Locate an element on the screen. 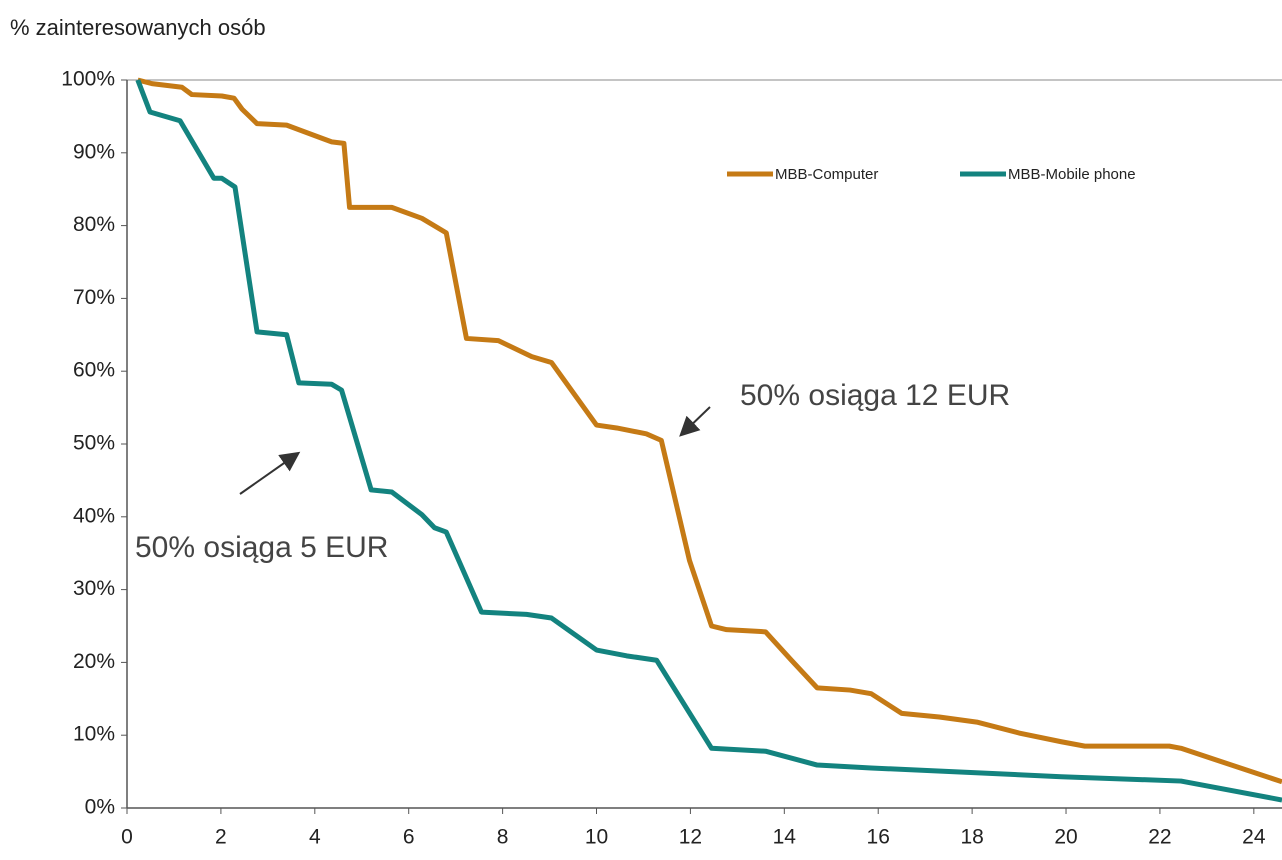  y-tick-label: 30% is located at coordinates (94, 588).